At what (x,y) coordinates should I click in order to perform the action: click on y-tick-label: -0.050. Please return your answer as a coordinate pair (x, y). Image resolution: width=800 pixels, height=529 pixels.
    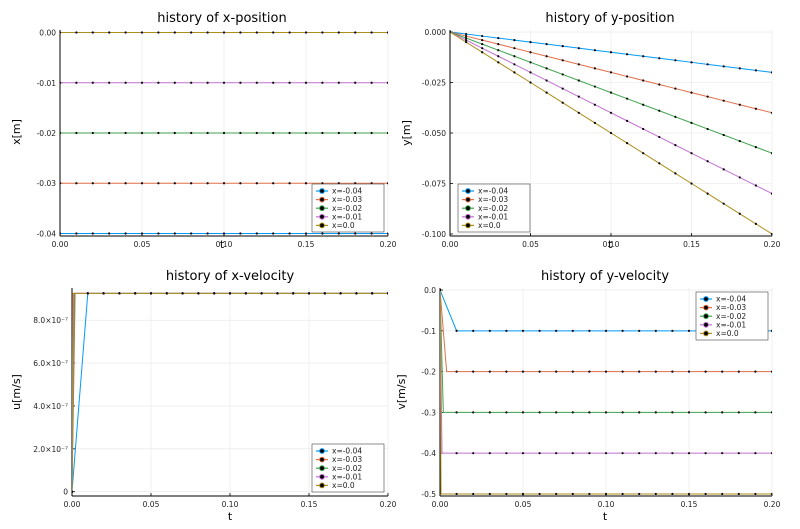
    Looking at the image, I should click on (434, 133).